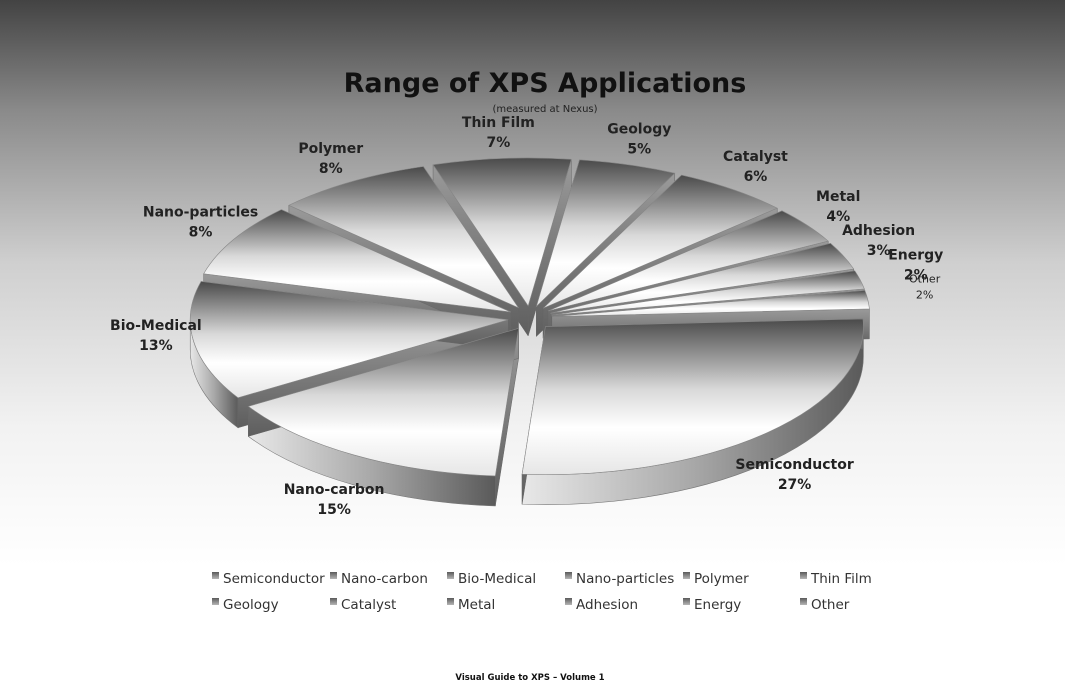 The width and height of the screenshot is (1065, 690). What do you see at coordinates (334, 510) in the screenshot?
I see `slice-value-nano-carbon: 15%` at bounding box center [334, 510].